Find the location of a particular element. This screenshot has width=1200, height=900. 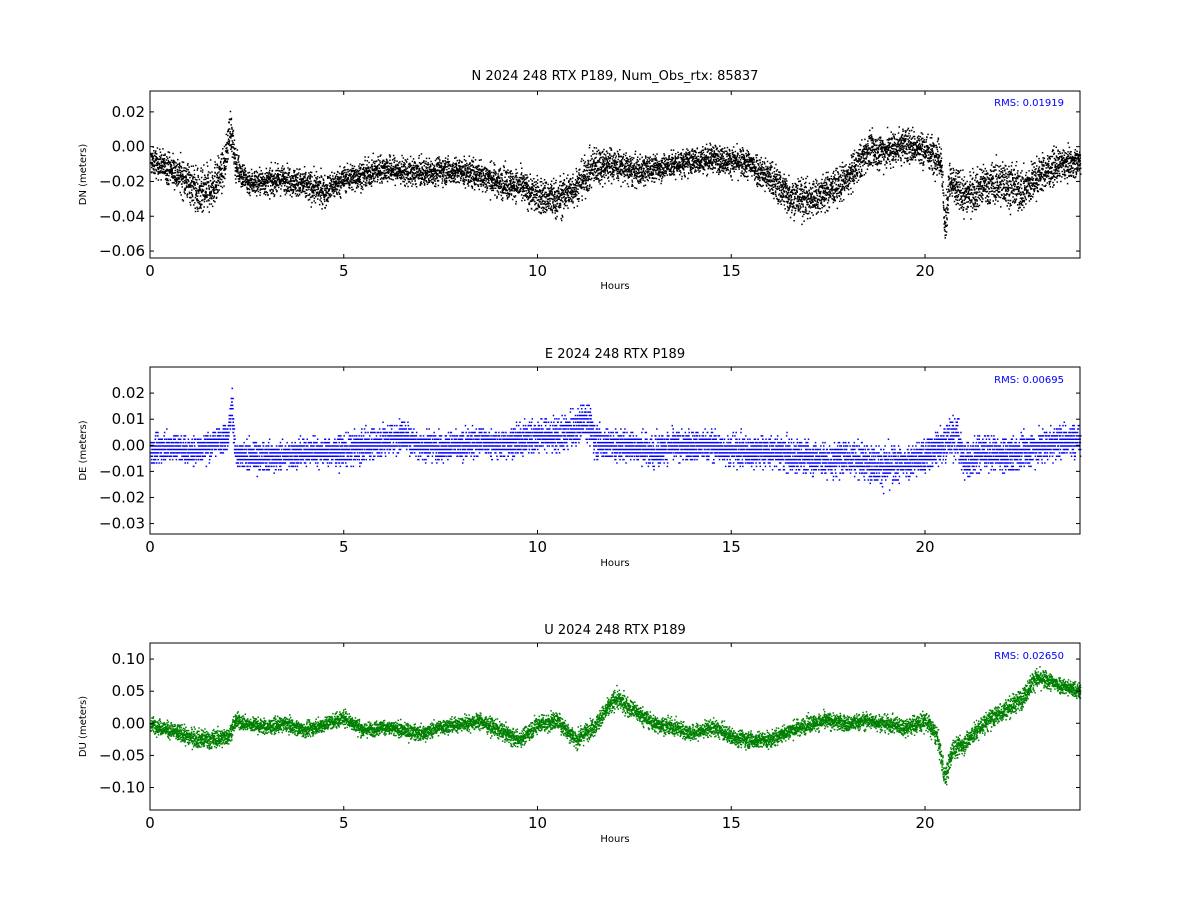

y-tick-label: −0.03 is located at coordinates (122, 524).